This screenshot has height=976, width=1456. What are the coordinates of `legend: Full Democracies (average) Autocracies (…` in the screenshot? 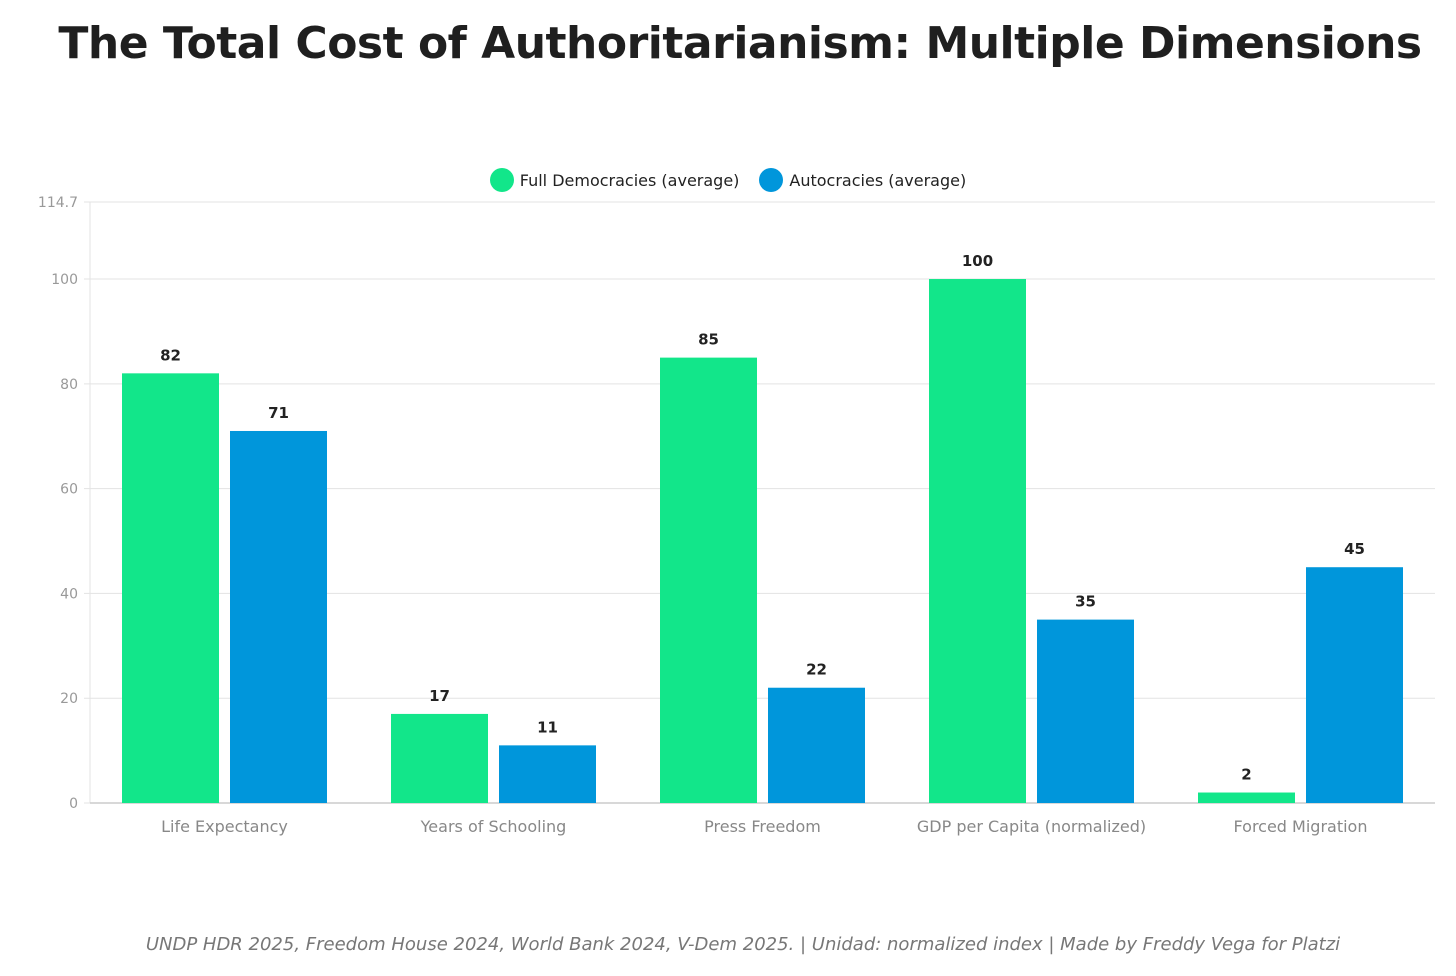 It's located at (728, 180).